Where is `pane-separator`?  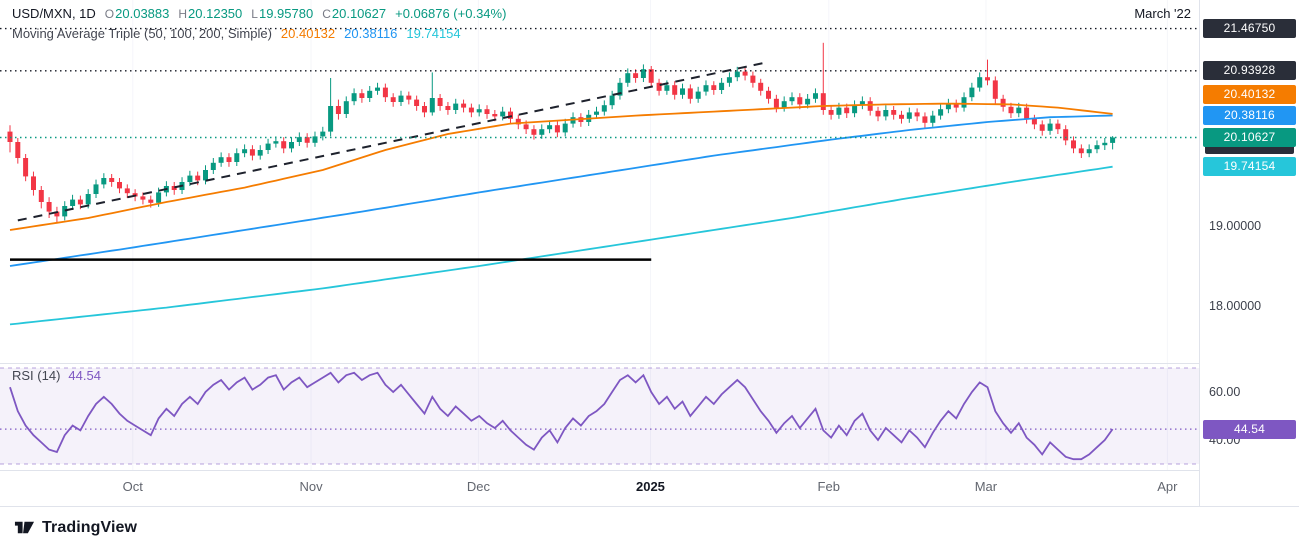
pane-separator is located at coordinates (649, 363).